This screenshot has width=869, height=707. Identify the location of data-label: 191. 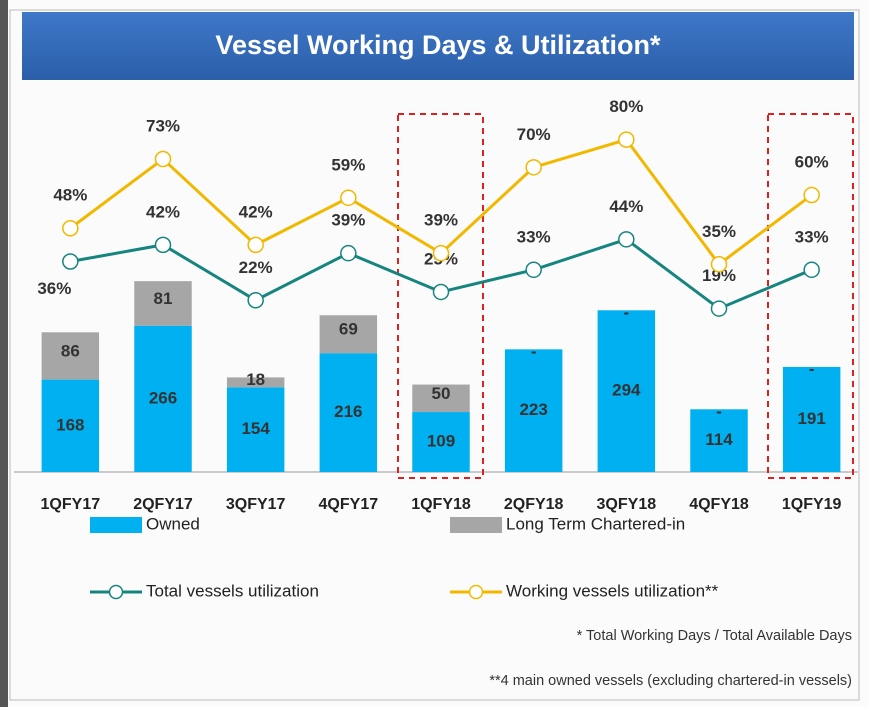
(811, 418).